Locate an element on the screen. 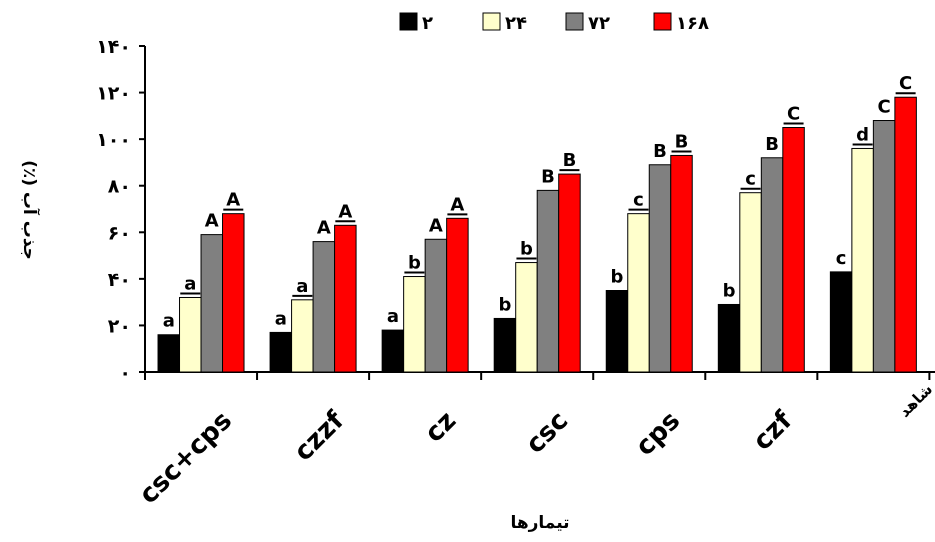 This screenshot has height=542, width=935. significance-letter: d is located at coordinates (862, 134).